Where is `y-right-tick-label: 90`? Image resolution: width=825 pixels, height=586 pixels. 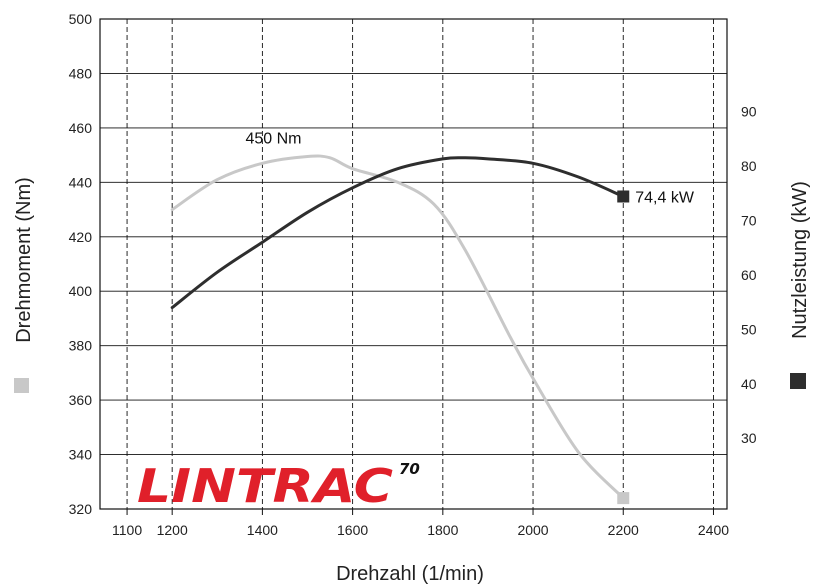 y-right-tick-label: 90 is located at coordinates (749, 112).